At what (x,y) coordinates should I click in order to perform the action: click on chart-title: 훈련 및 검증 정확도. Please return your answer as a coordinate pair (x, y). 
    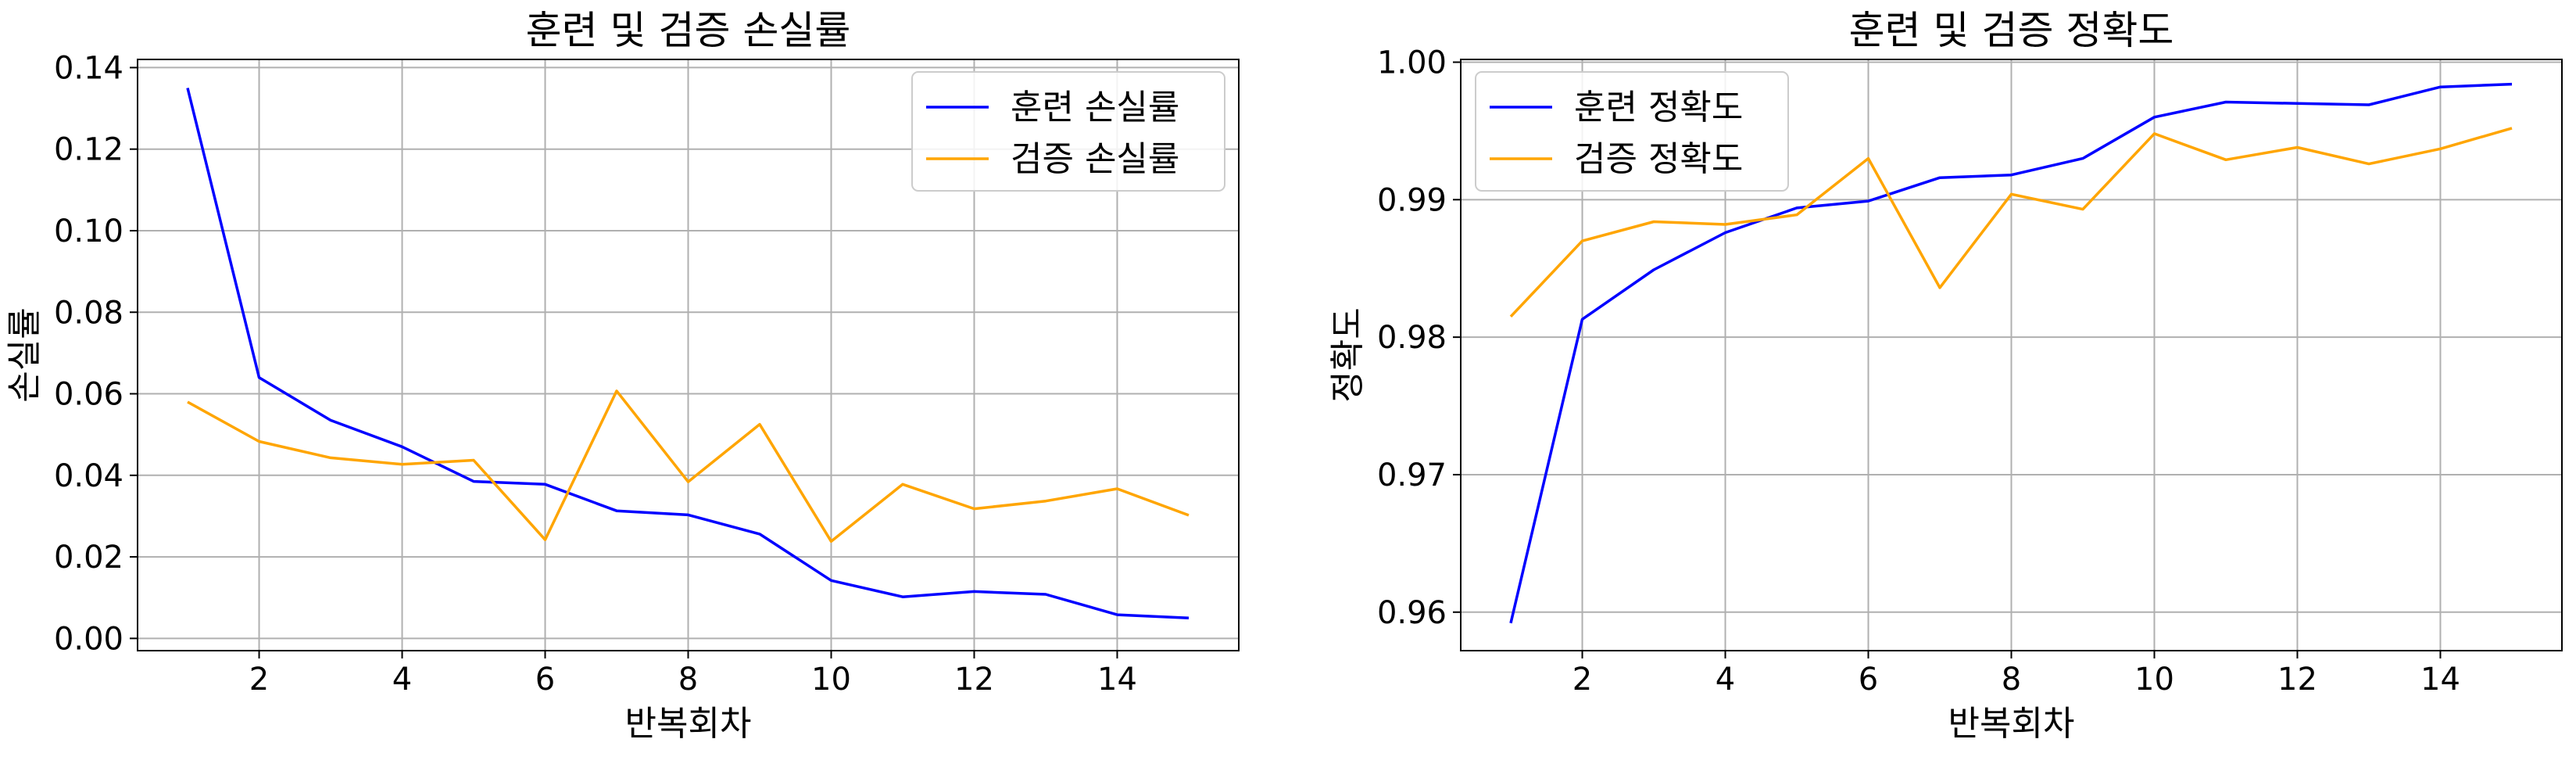
    Looking at the image, I should click on (2011, 31).